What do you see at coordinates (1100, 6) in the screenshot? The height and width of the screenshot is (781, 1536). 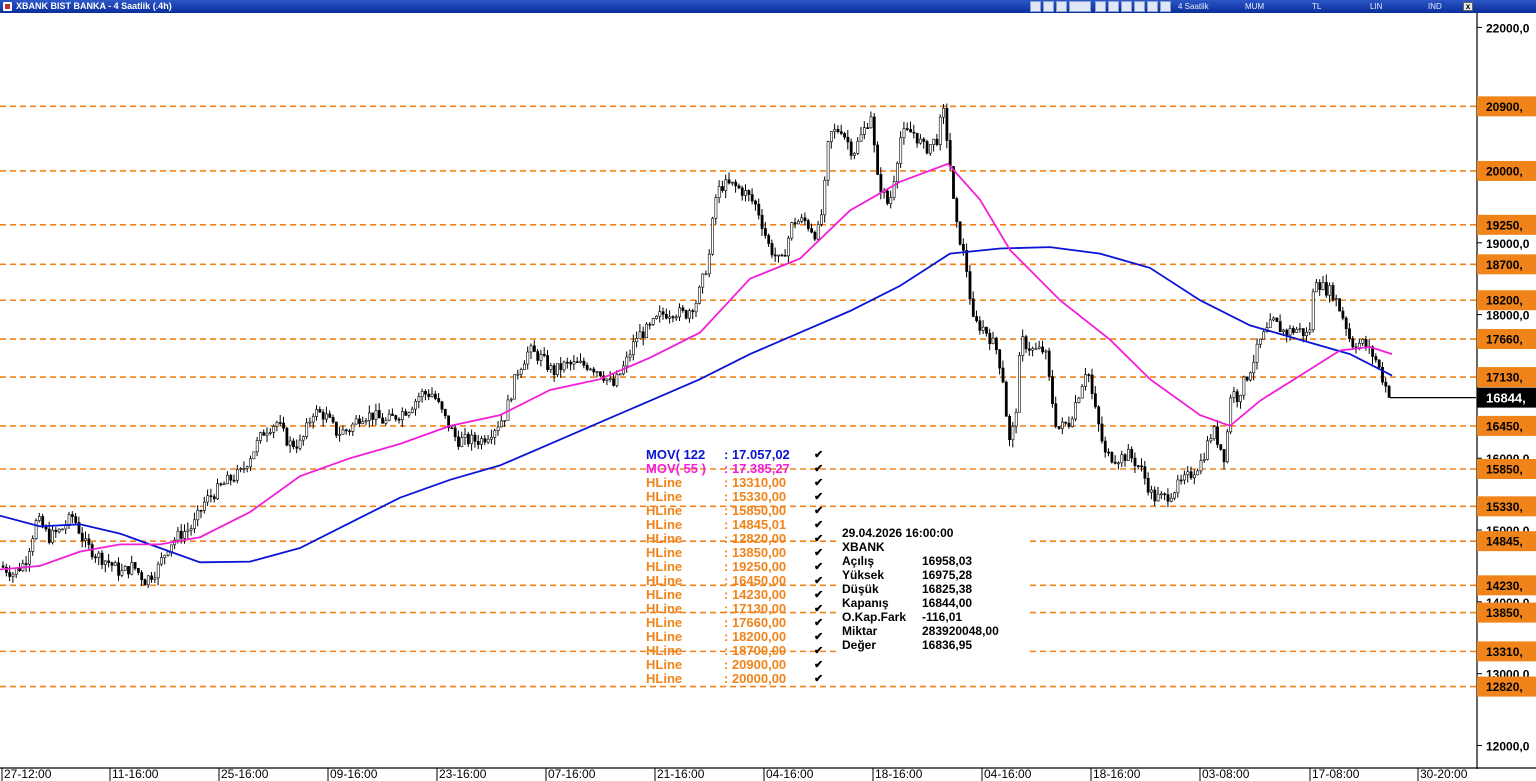 I see `zoom-icon` at bounding box center [1100, 6].